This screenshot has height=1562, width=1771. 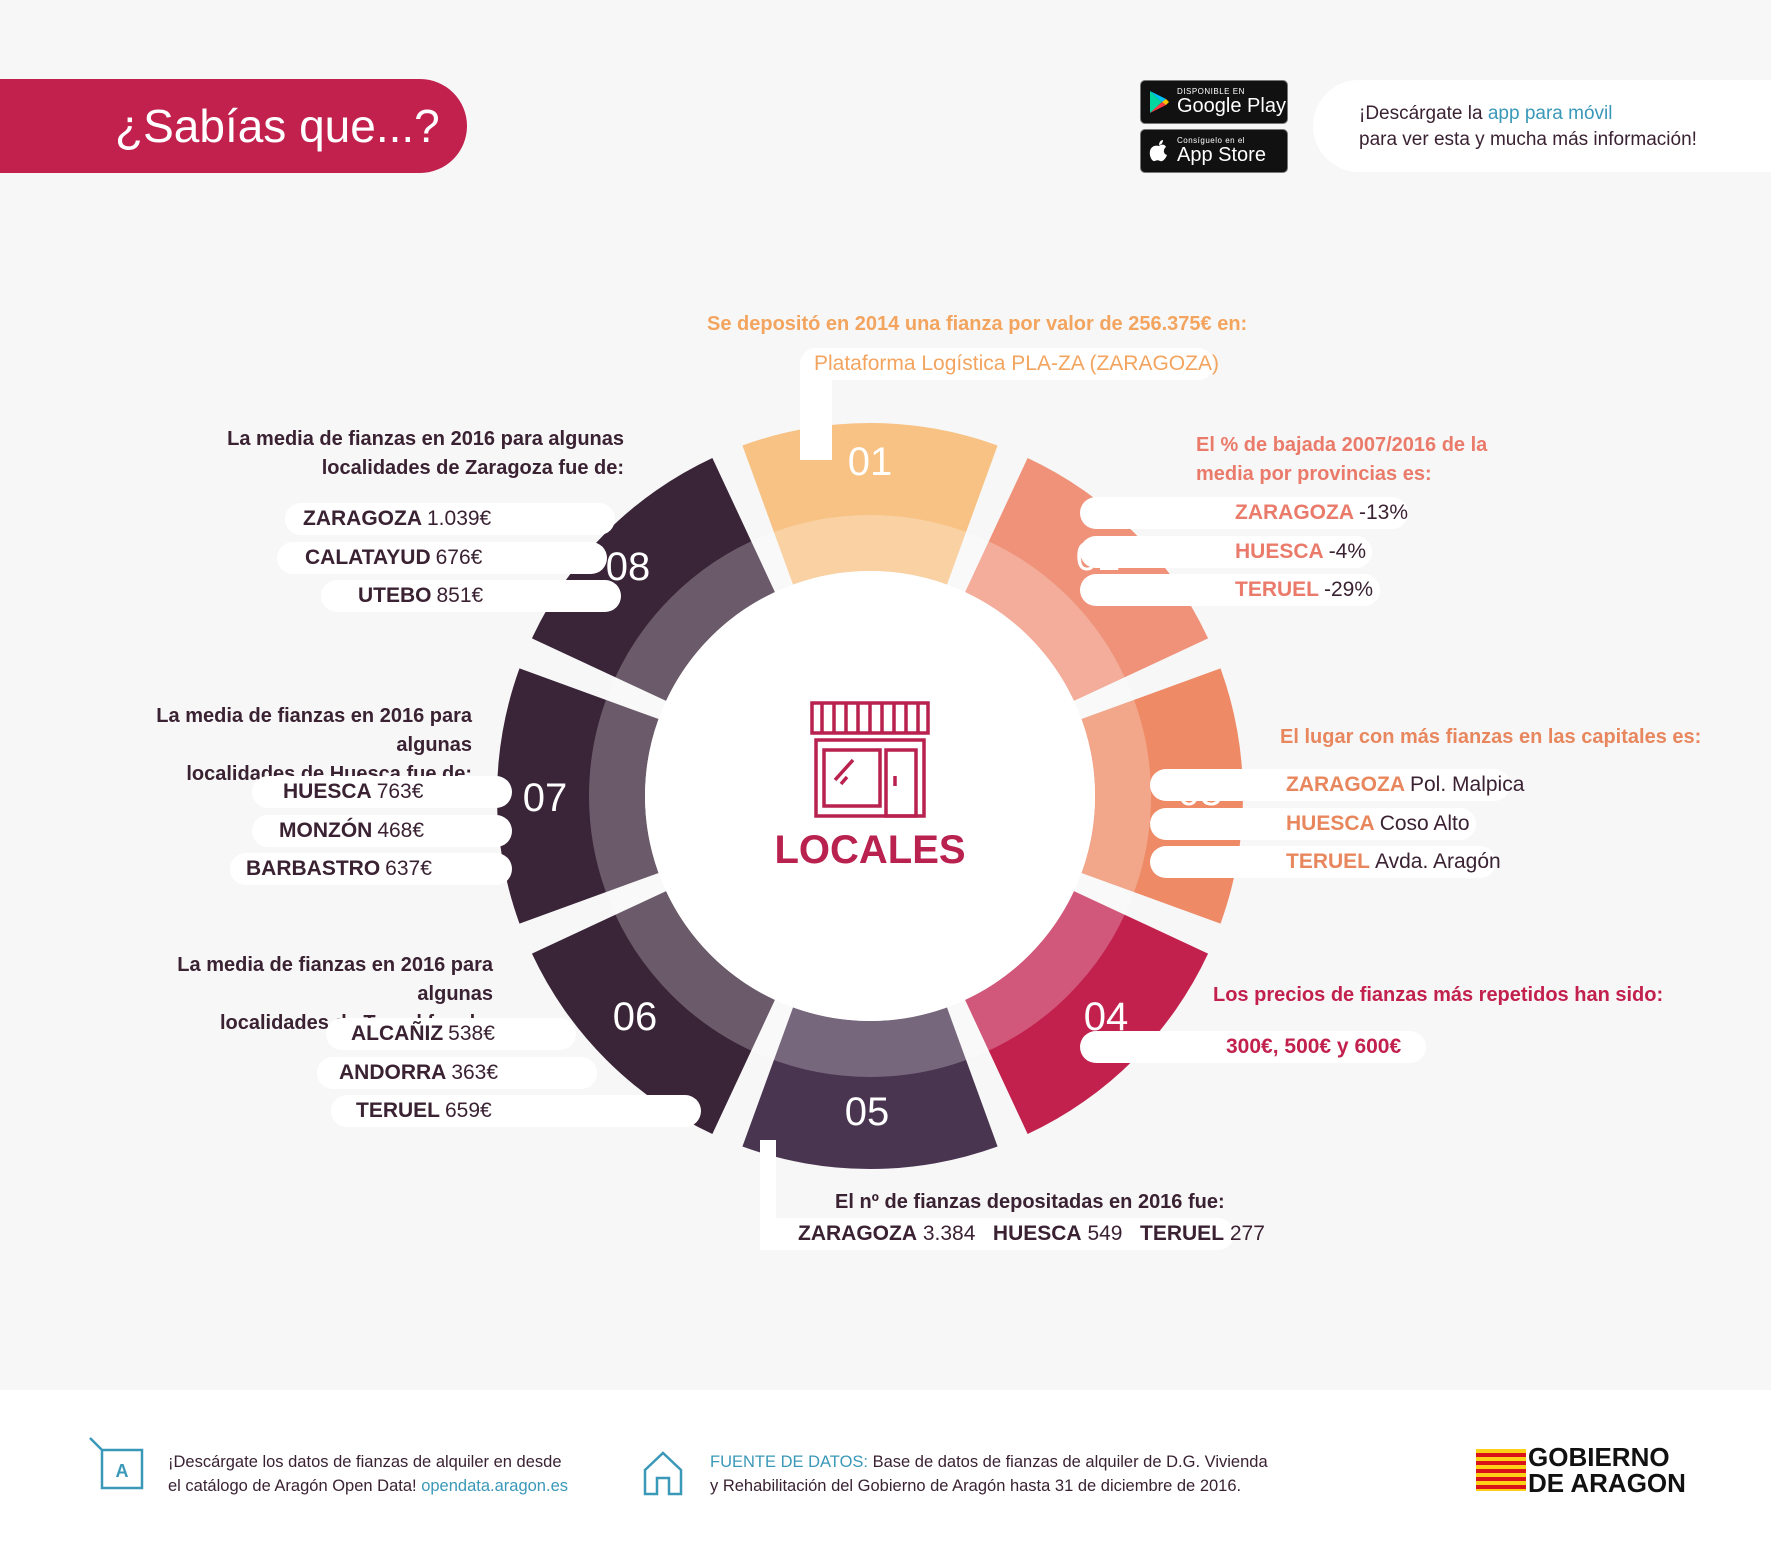 I want to click on s06-row-place: ALCAÑIZ, so click(x=397, y=1033).